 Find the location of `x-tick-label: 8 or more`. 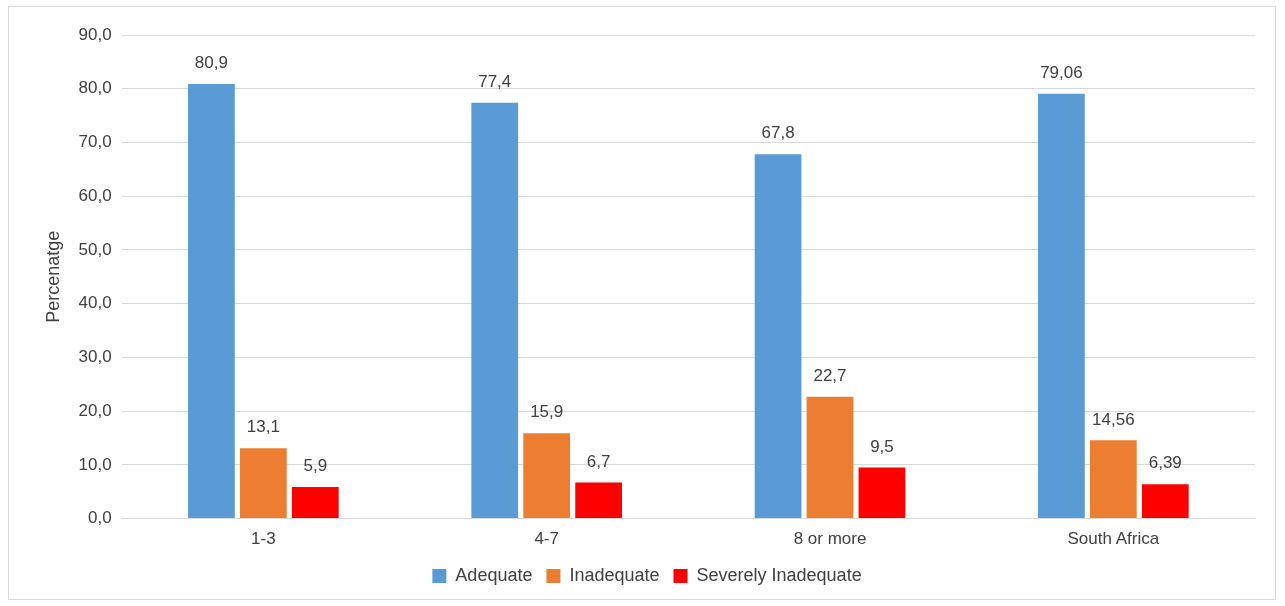

x-tick-label: 8 or more is located at coordinates (830, 539).